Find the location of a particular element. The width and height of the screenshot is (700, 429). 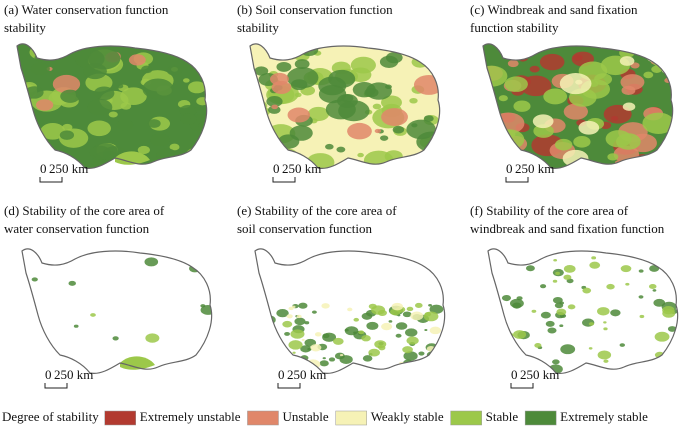

legend-swatch is located at coordinates (120, 418).